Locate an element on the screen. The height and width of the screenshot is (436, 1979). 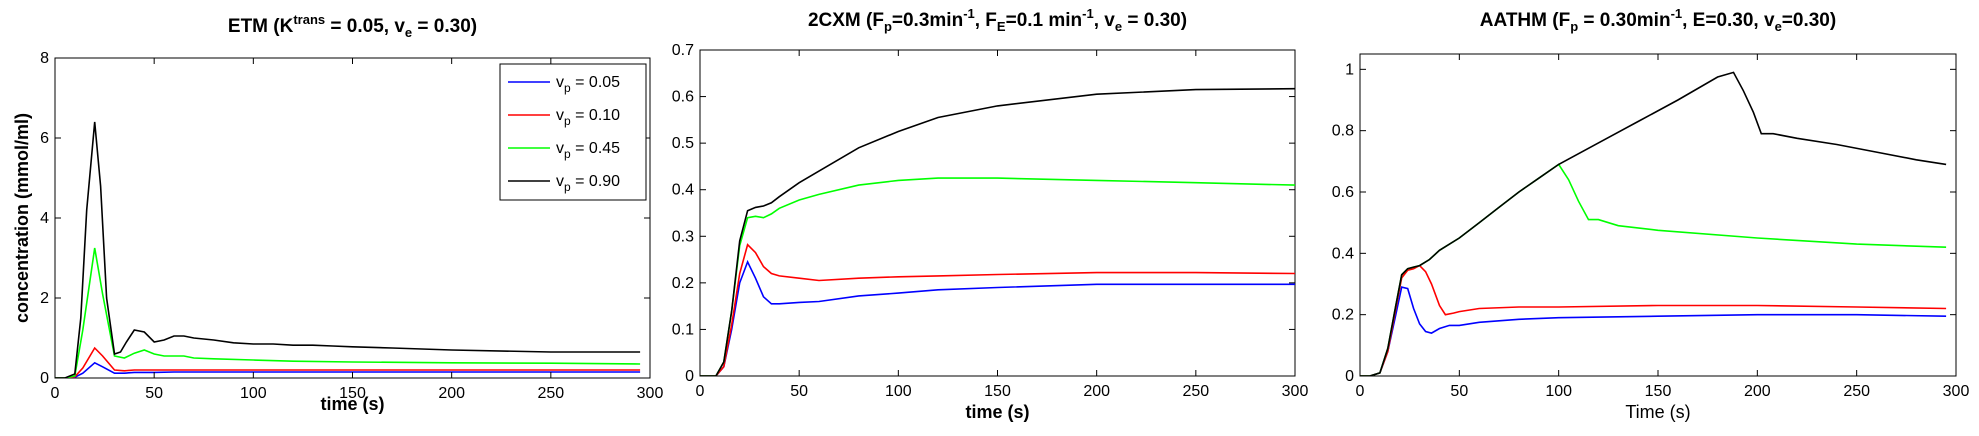
y-tick-label: 6 is located at coordinates (44, 138).